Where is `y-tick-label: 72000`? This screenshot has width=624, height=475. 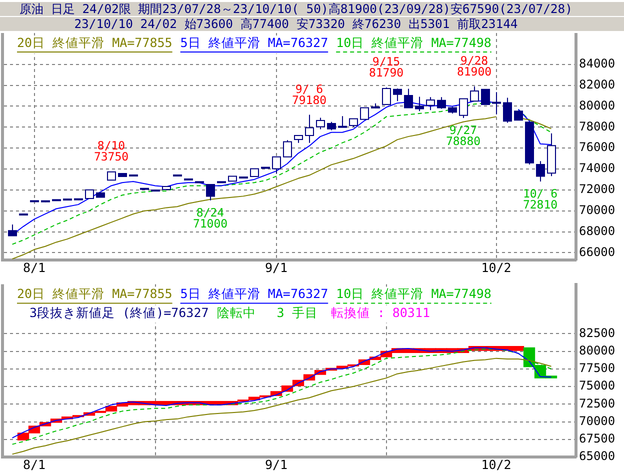 y-tick-label: 72000 is located at coordinates (597, 189).